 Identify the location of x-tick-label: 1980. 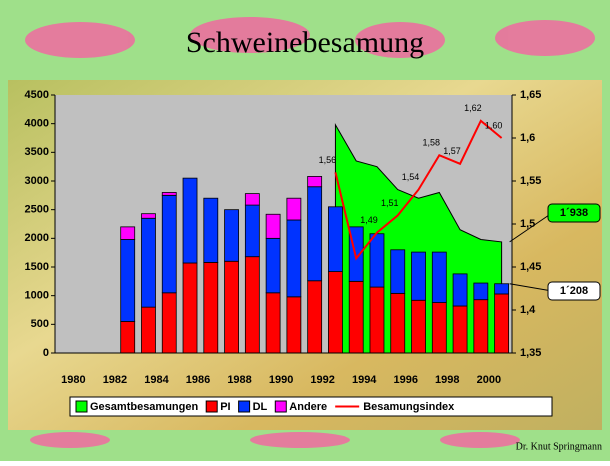
(73, 380).